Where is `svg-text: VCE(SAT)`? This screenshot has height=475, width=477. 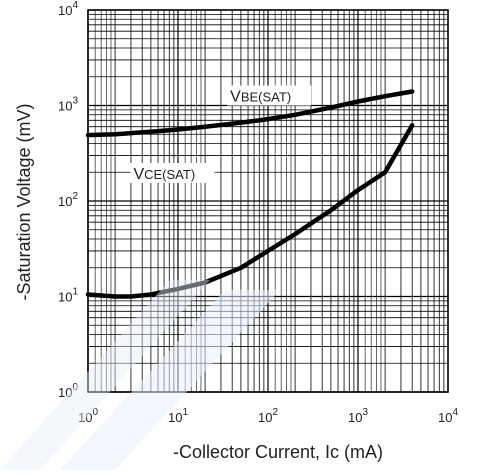 svg-text: VCE(SAT) is located at coordinates (164, 174).